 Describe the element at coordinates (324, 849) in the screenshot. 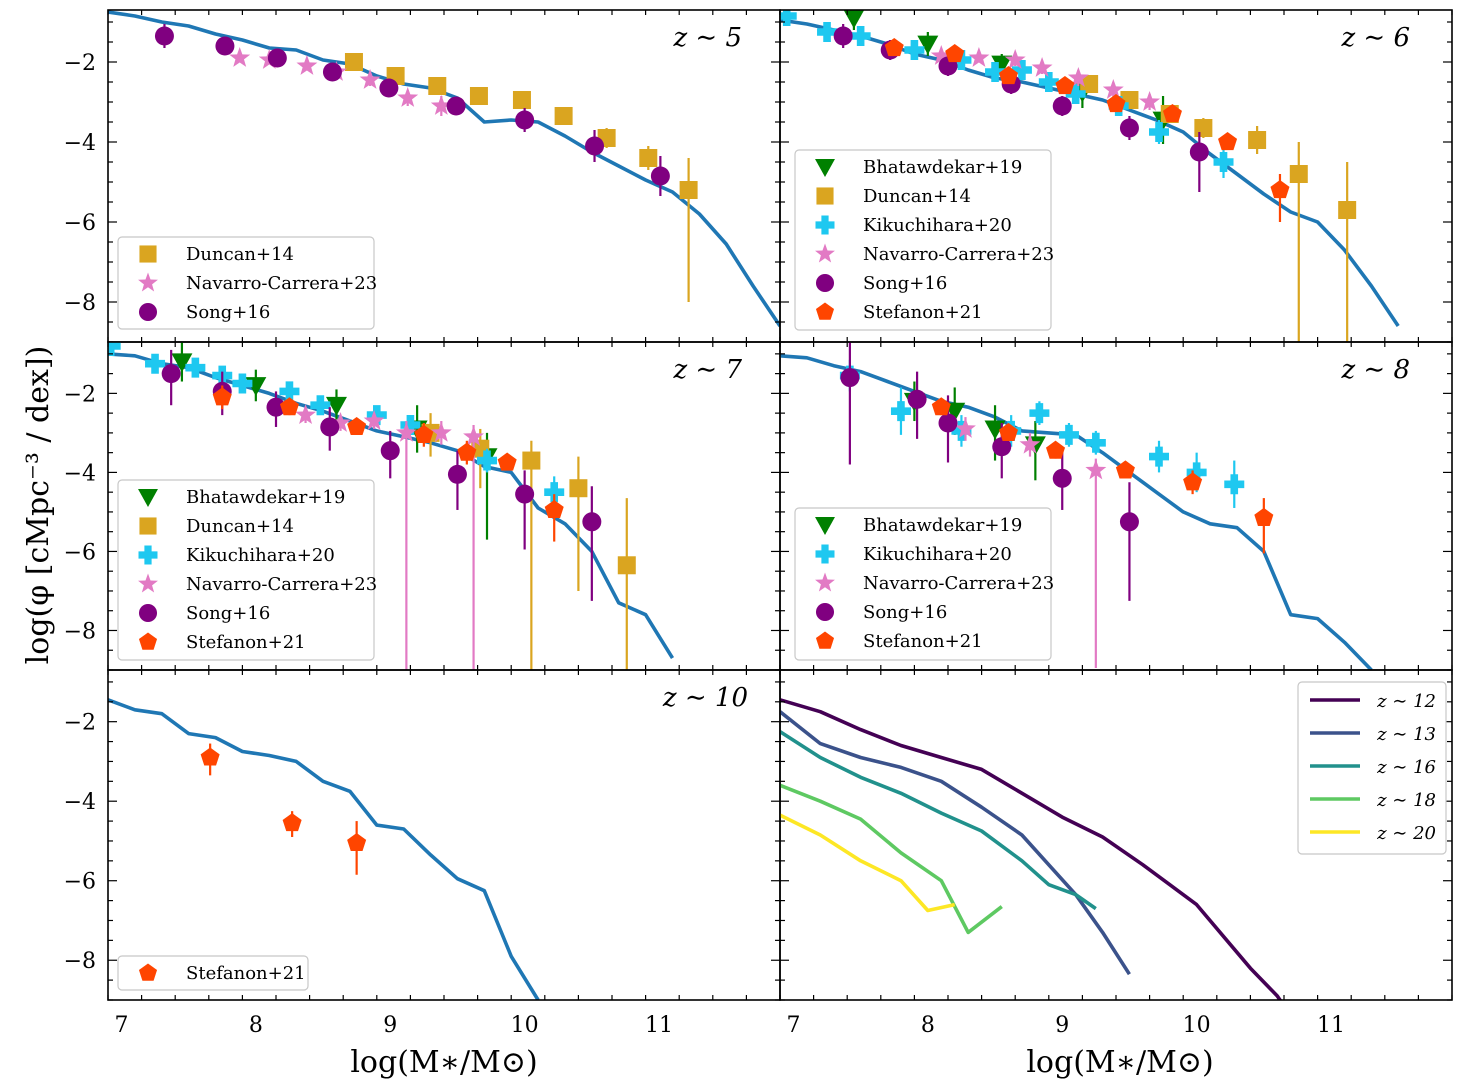

I see `plot-area-z10` at that location.